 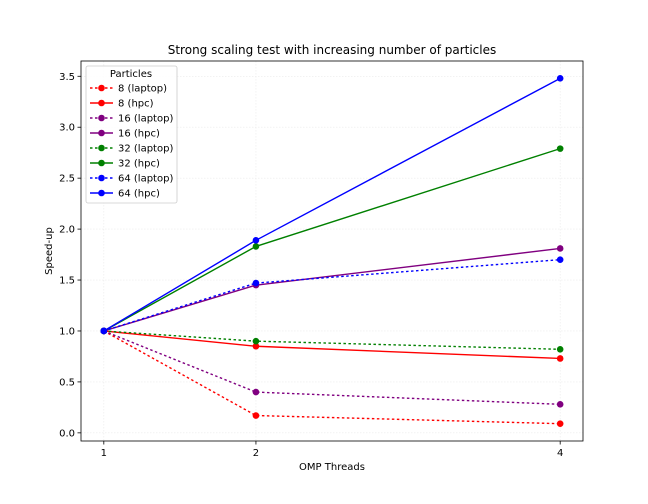 I want to click on legend-label: 8 (laptop), so click(x=142, y=89).